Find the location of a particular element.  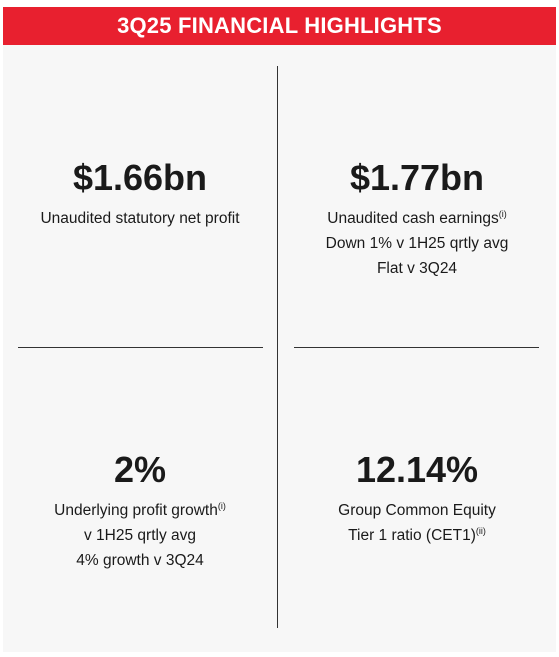

highlight-label: Tier 1 ratio (CET1)(ii) is located at coordinates (417, 534).